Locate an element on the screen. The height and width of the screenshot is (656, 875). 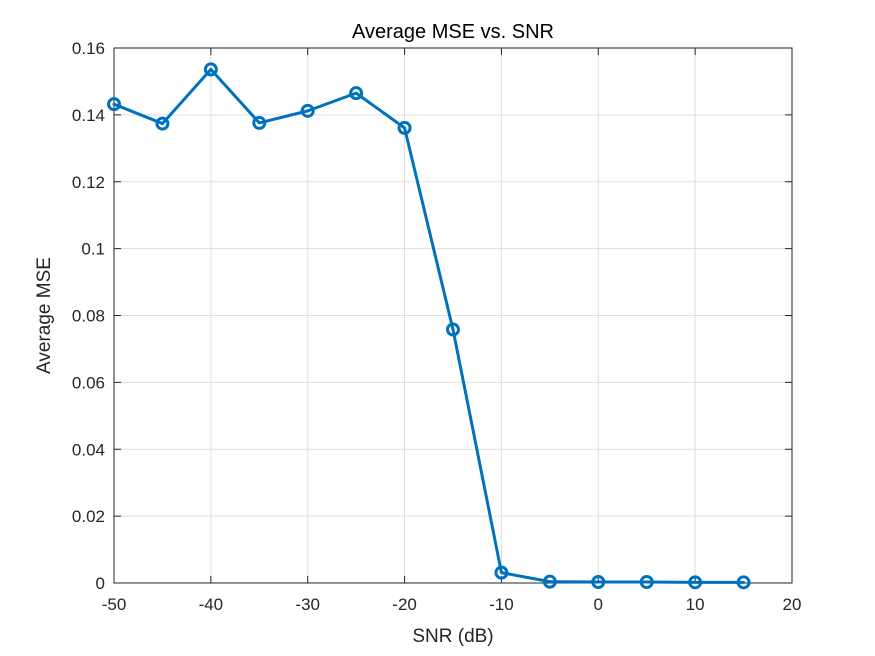
x-tick-label: 0 is located at coordinates (598, 604).